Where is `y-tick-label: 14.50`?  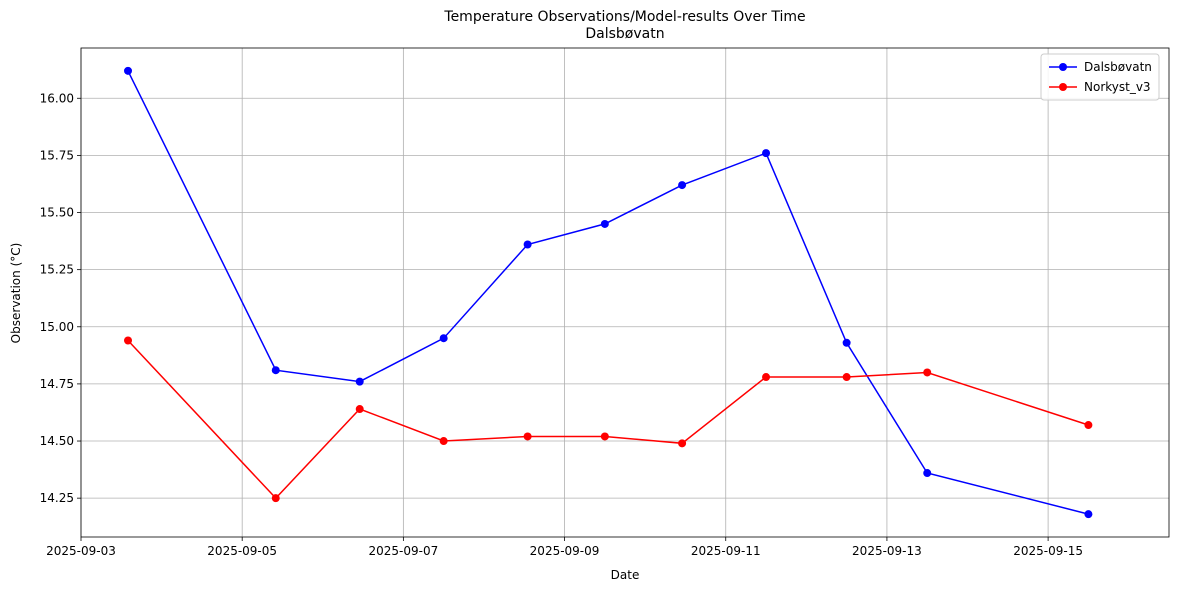
y-tick-label: 14.50 is located at coordinates (57, 441).